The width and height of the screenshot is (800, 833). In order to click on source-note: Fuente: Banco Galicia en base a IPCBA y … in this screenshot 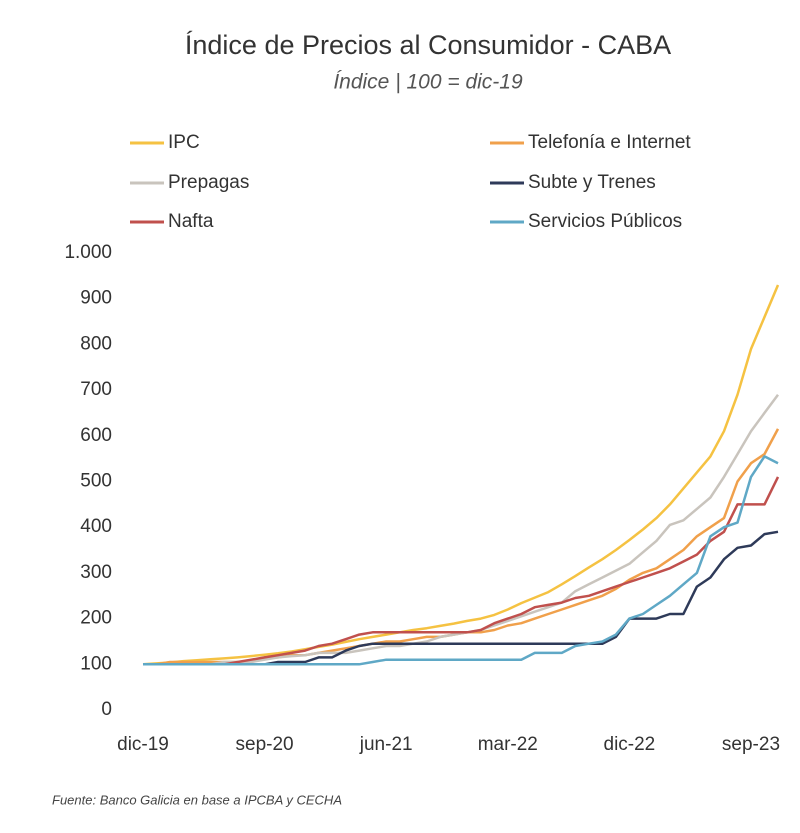, I will do `click(197, 799)`.